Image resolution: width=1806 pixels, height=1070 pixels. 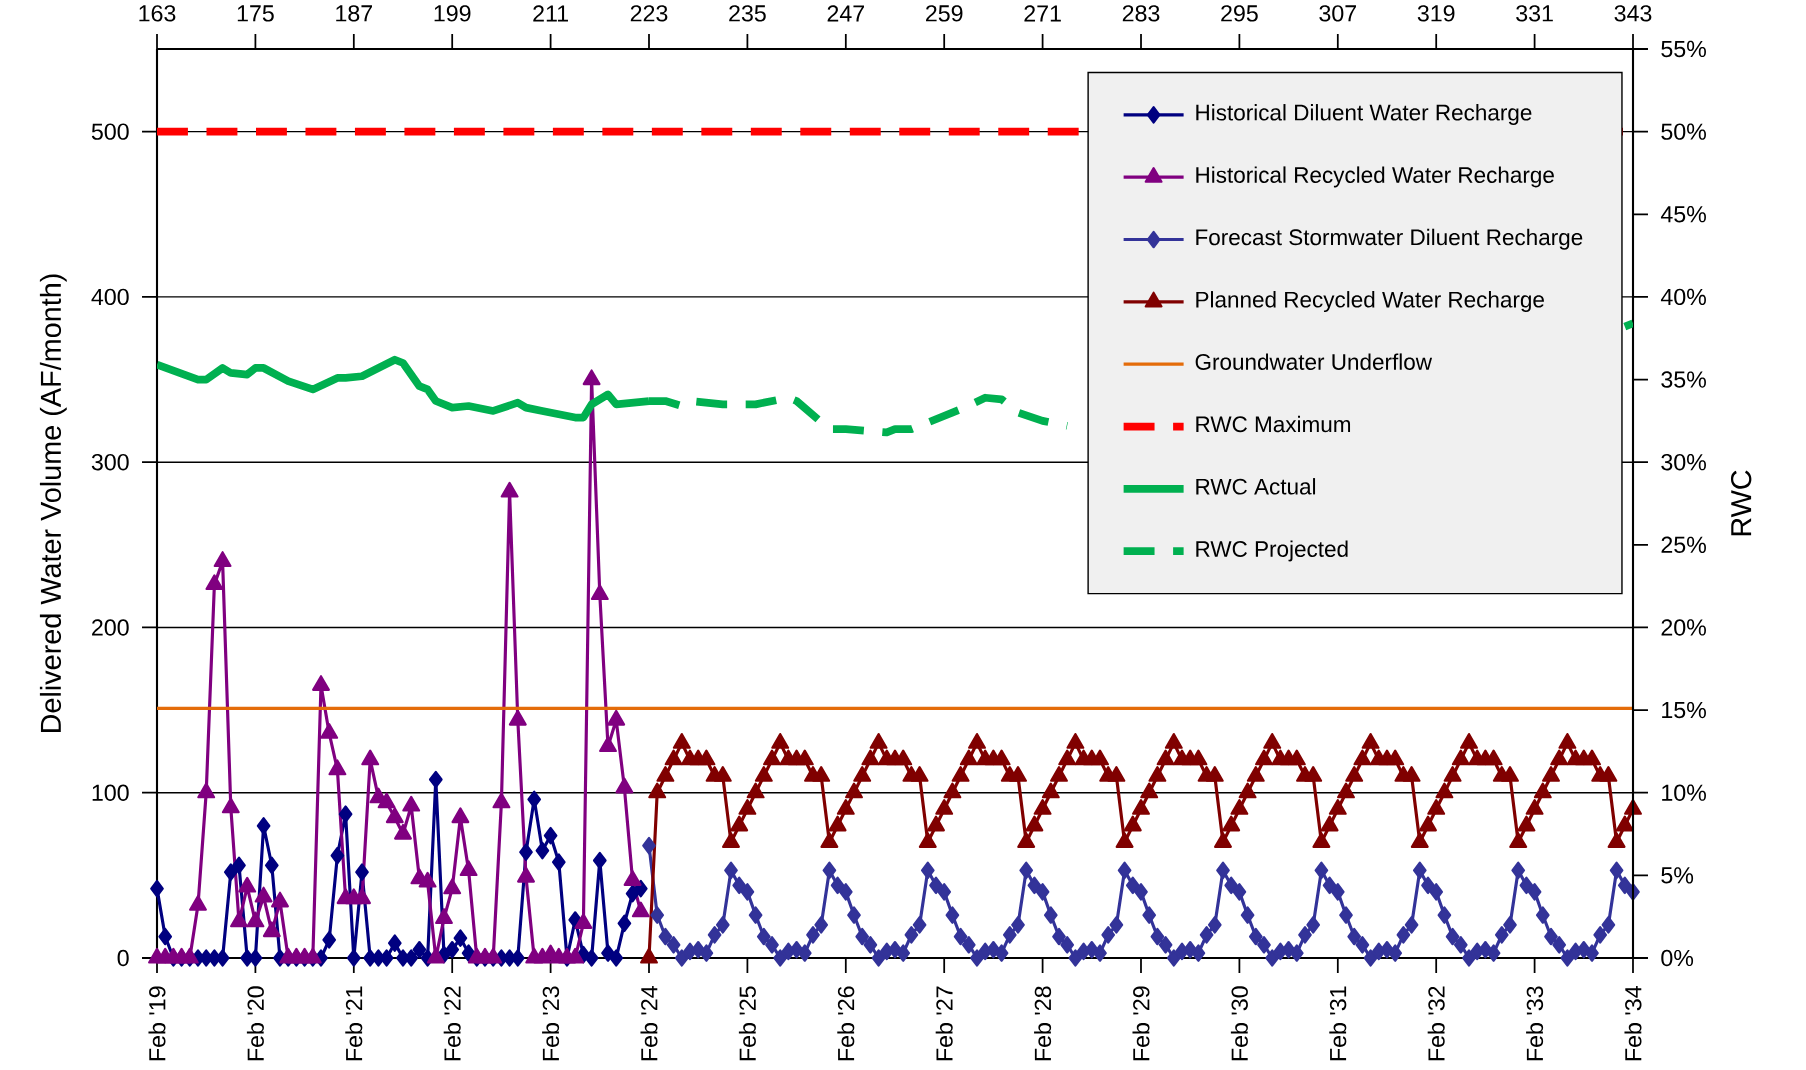 What do you see at coordinates (110, 462) in the screenshot?
I see `y-tick-label: 300` at bounding box center [110, 462].